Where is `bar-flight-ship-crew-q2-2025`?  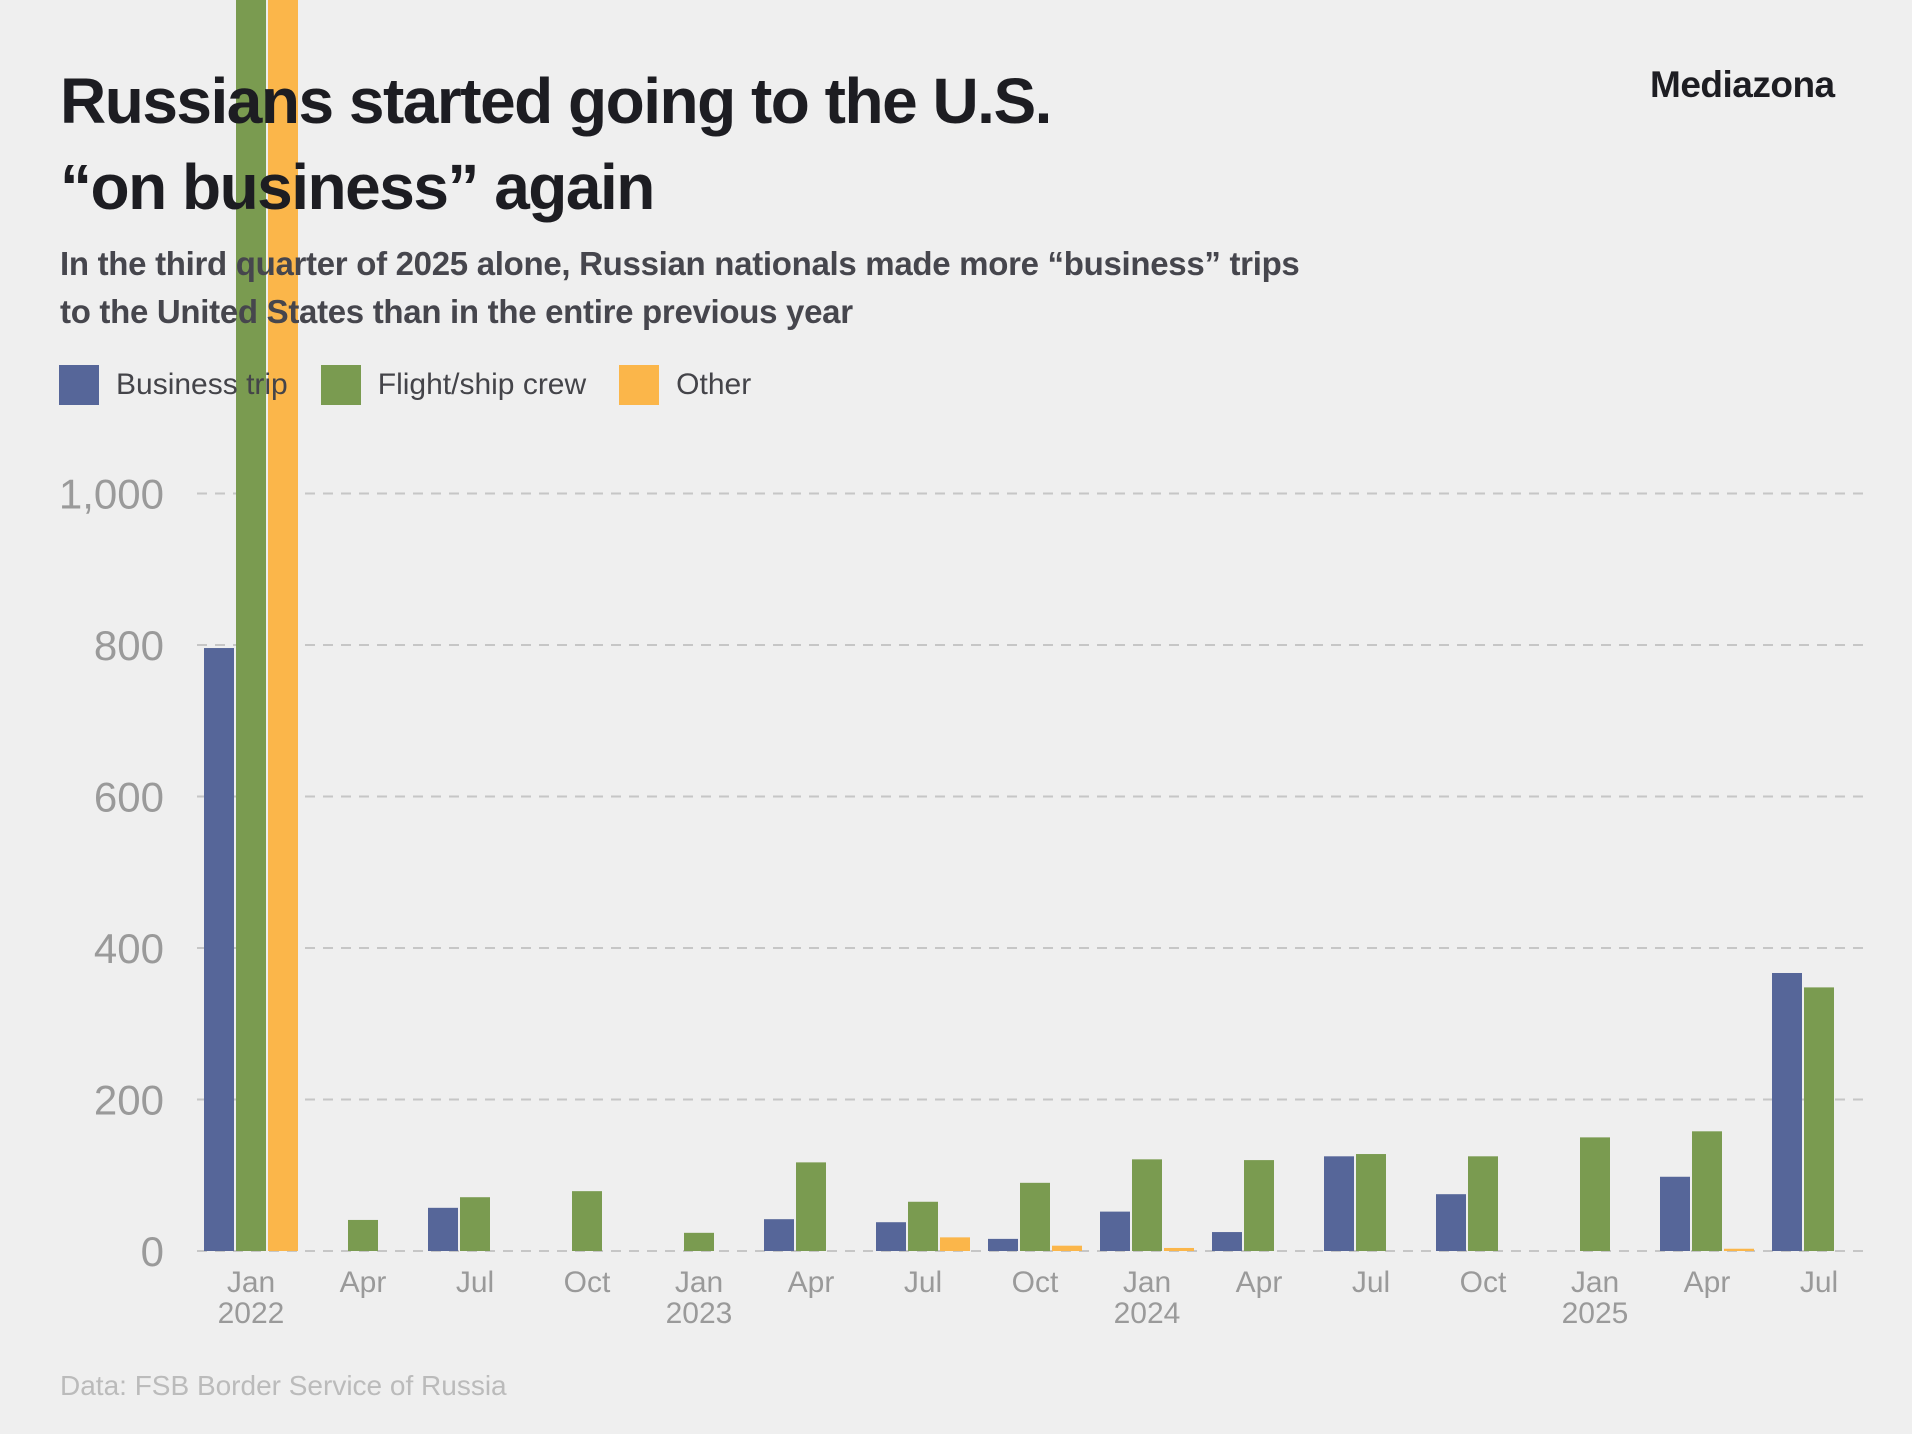 bar-flight-ship-crew-q2-2025 is located at coordinates (1707, 1191).